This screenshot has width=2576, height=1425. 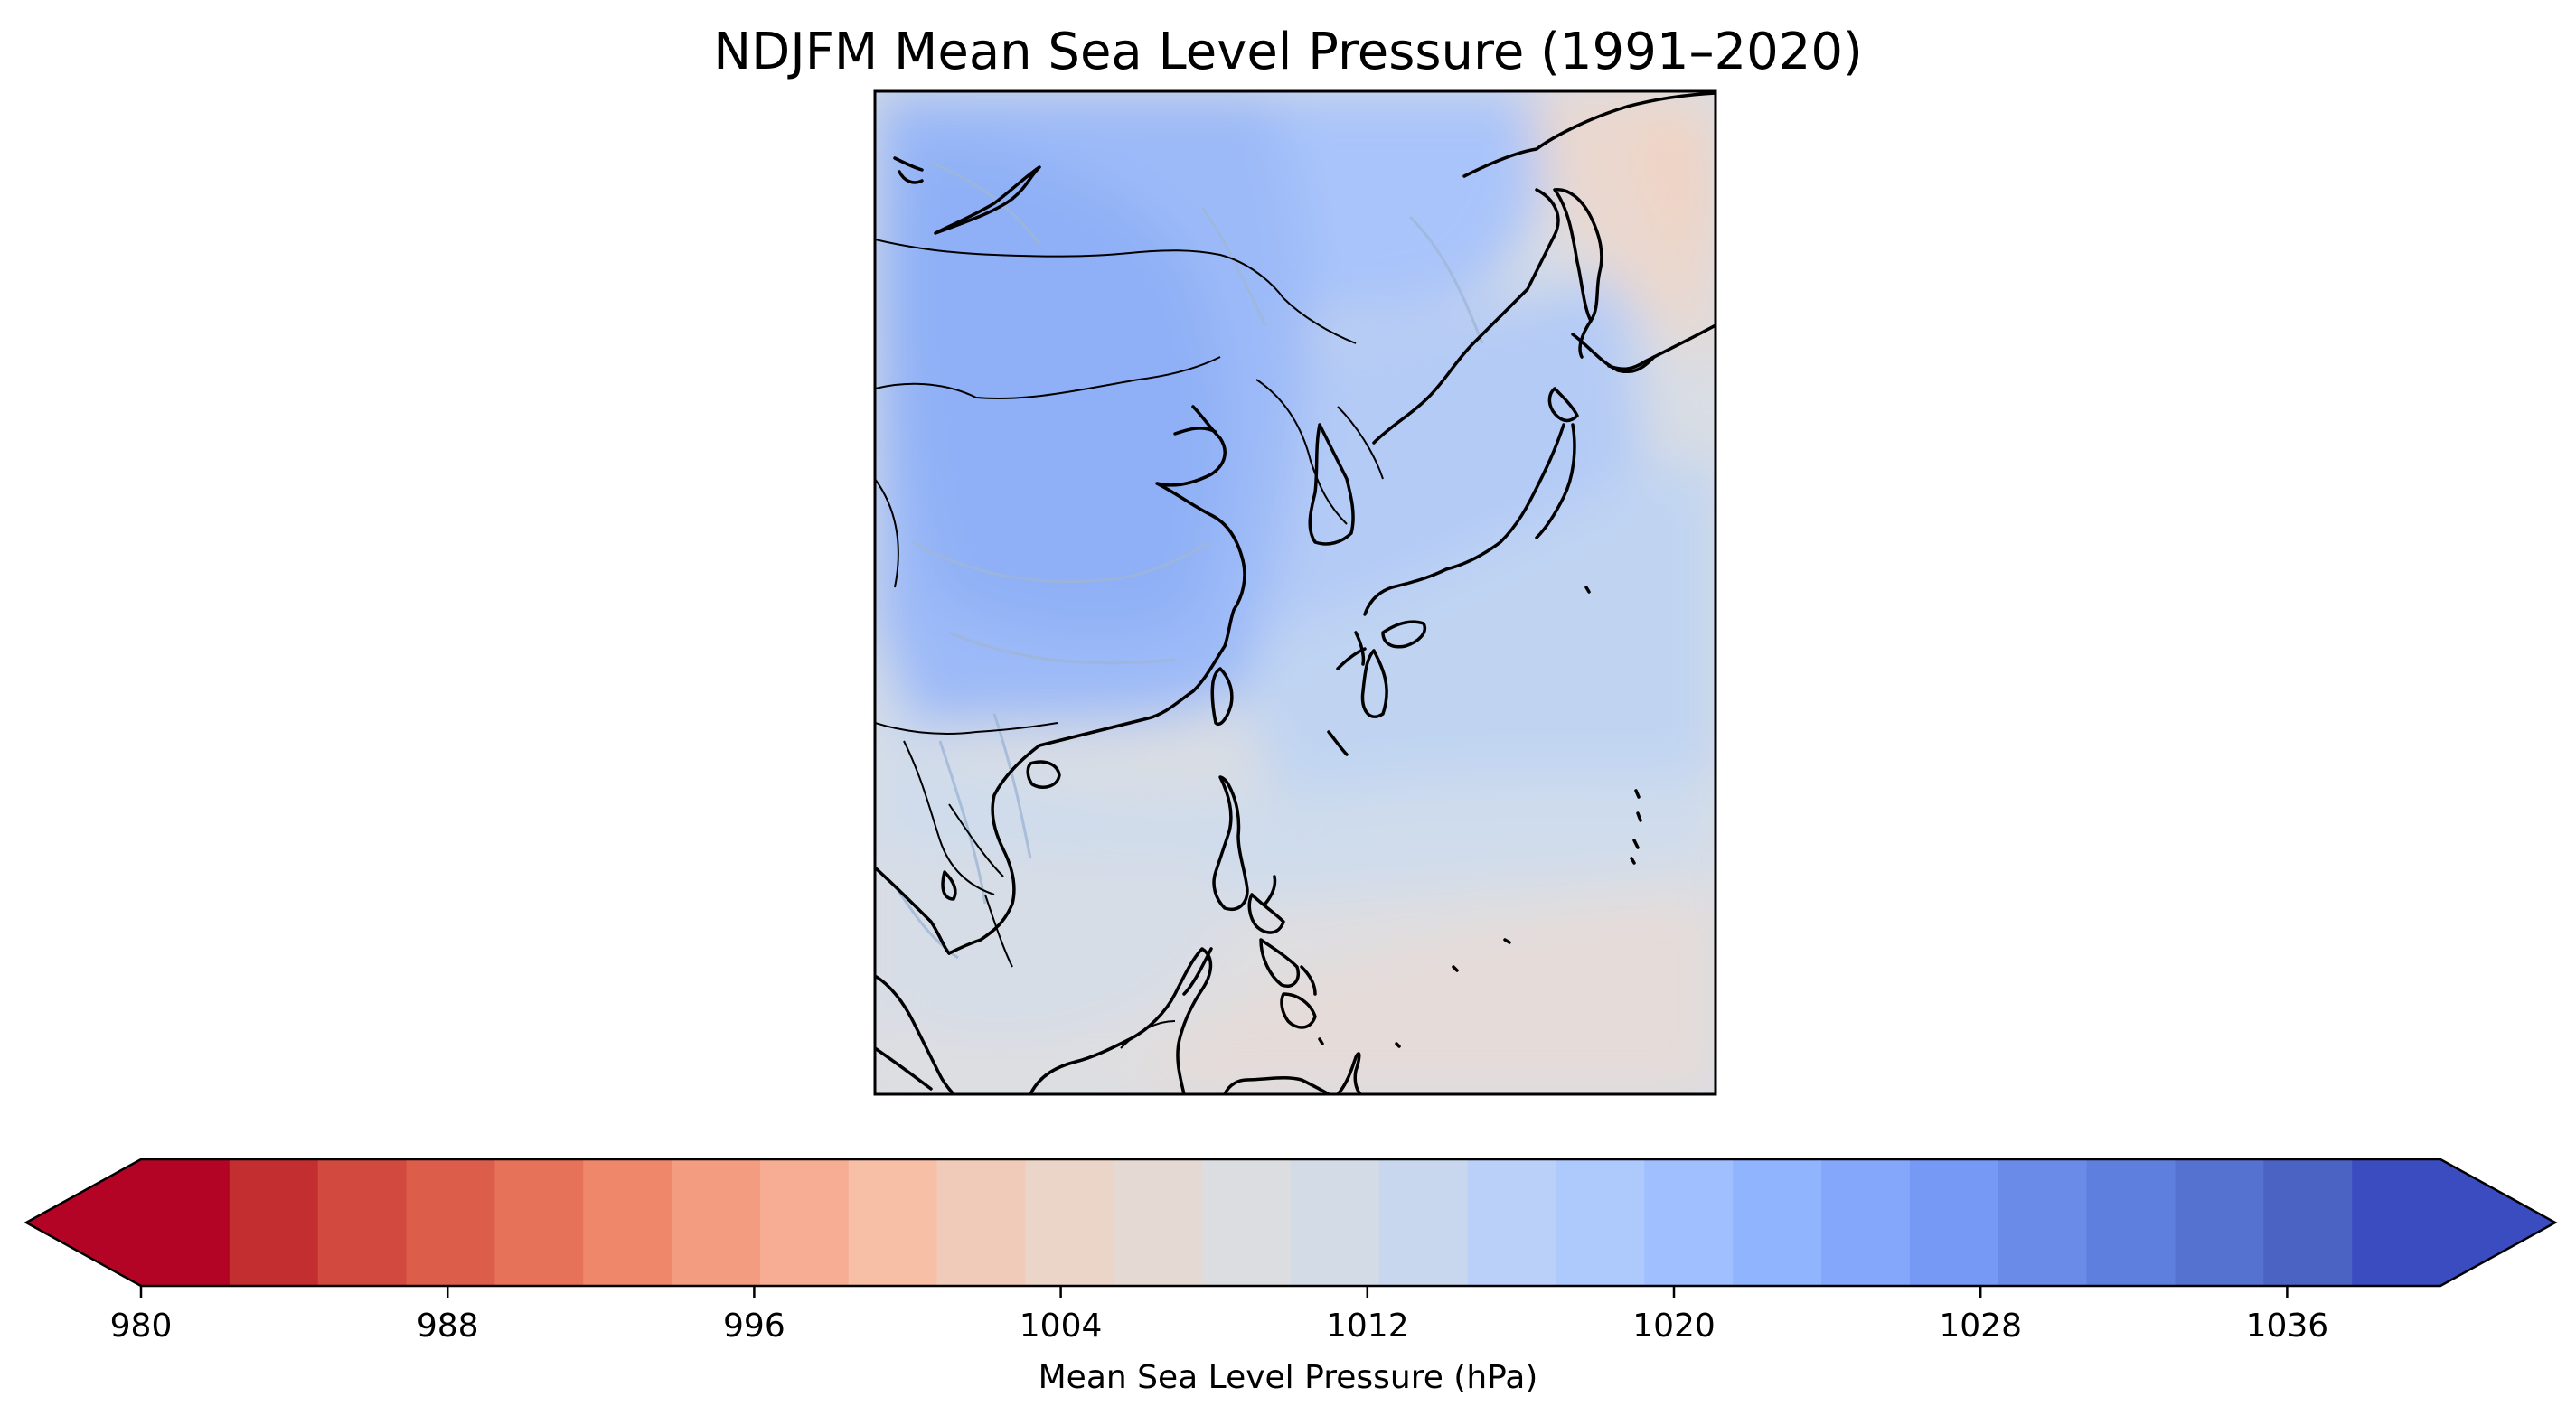 I want to click on colorbar-outline, so click(x=1291, y=1223).